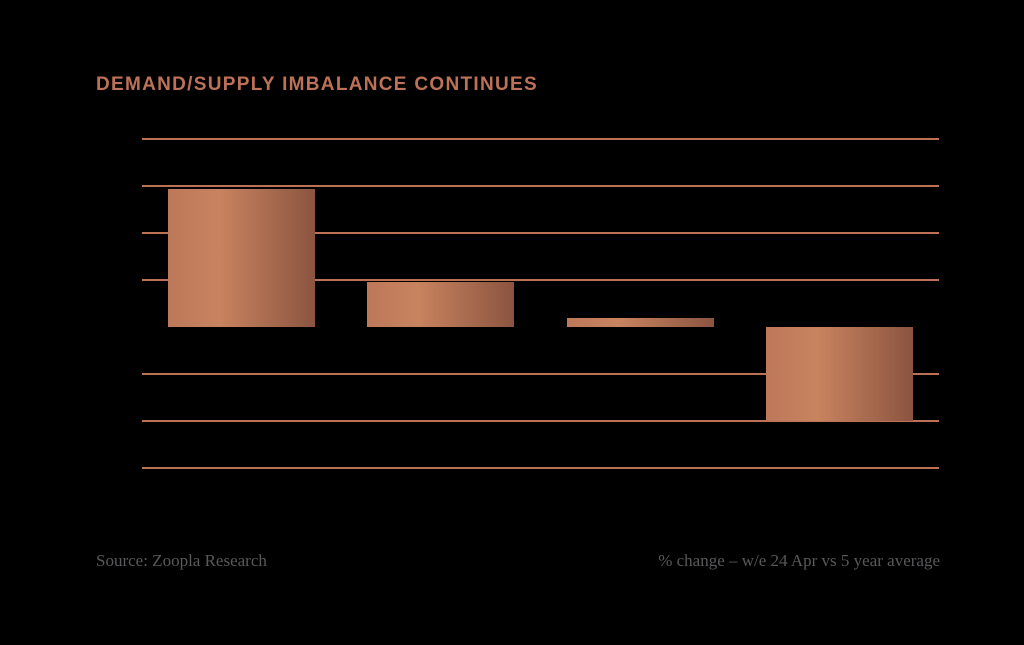  What do you see at coordinates (799, 560) in the screenshot?
I see `axis-caption: % change – w/e 24 Apr vs 5 year average` at bounding box center [799, 560].